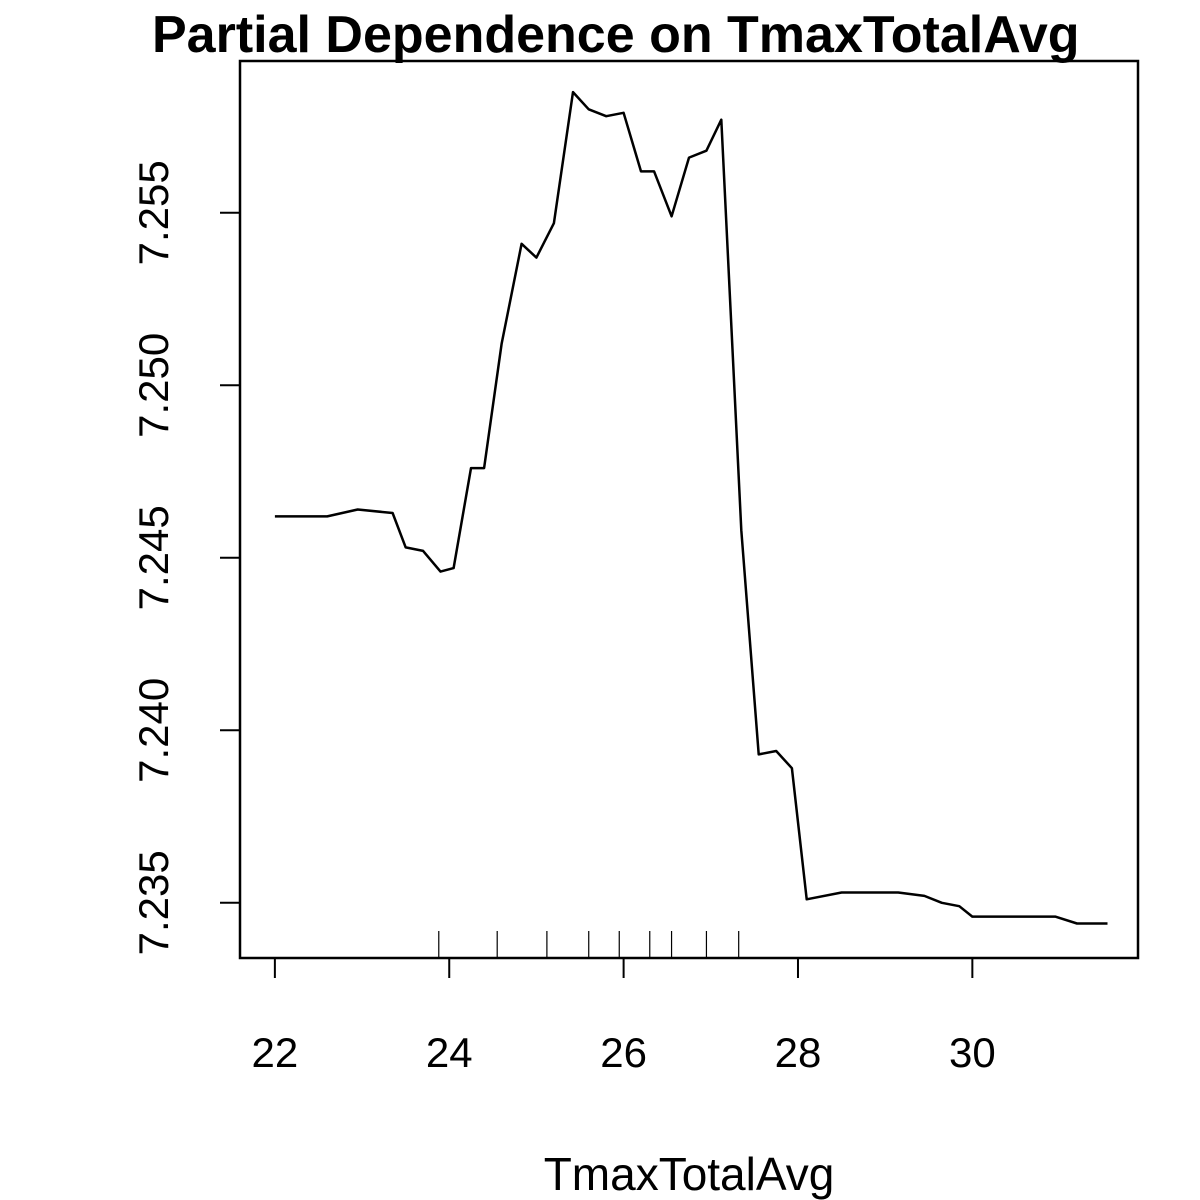 Image resolution: width=1200 pixels, height=1200 pixels. What do you see at coordinates (623, 1052) in the screenshot?
I see `x-tick-label: 26` at bounding box center [623, 1052].